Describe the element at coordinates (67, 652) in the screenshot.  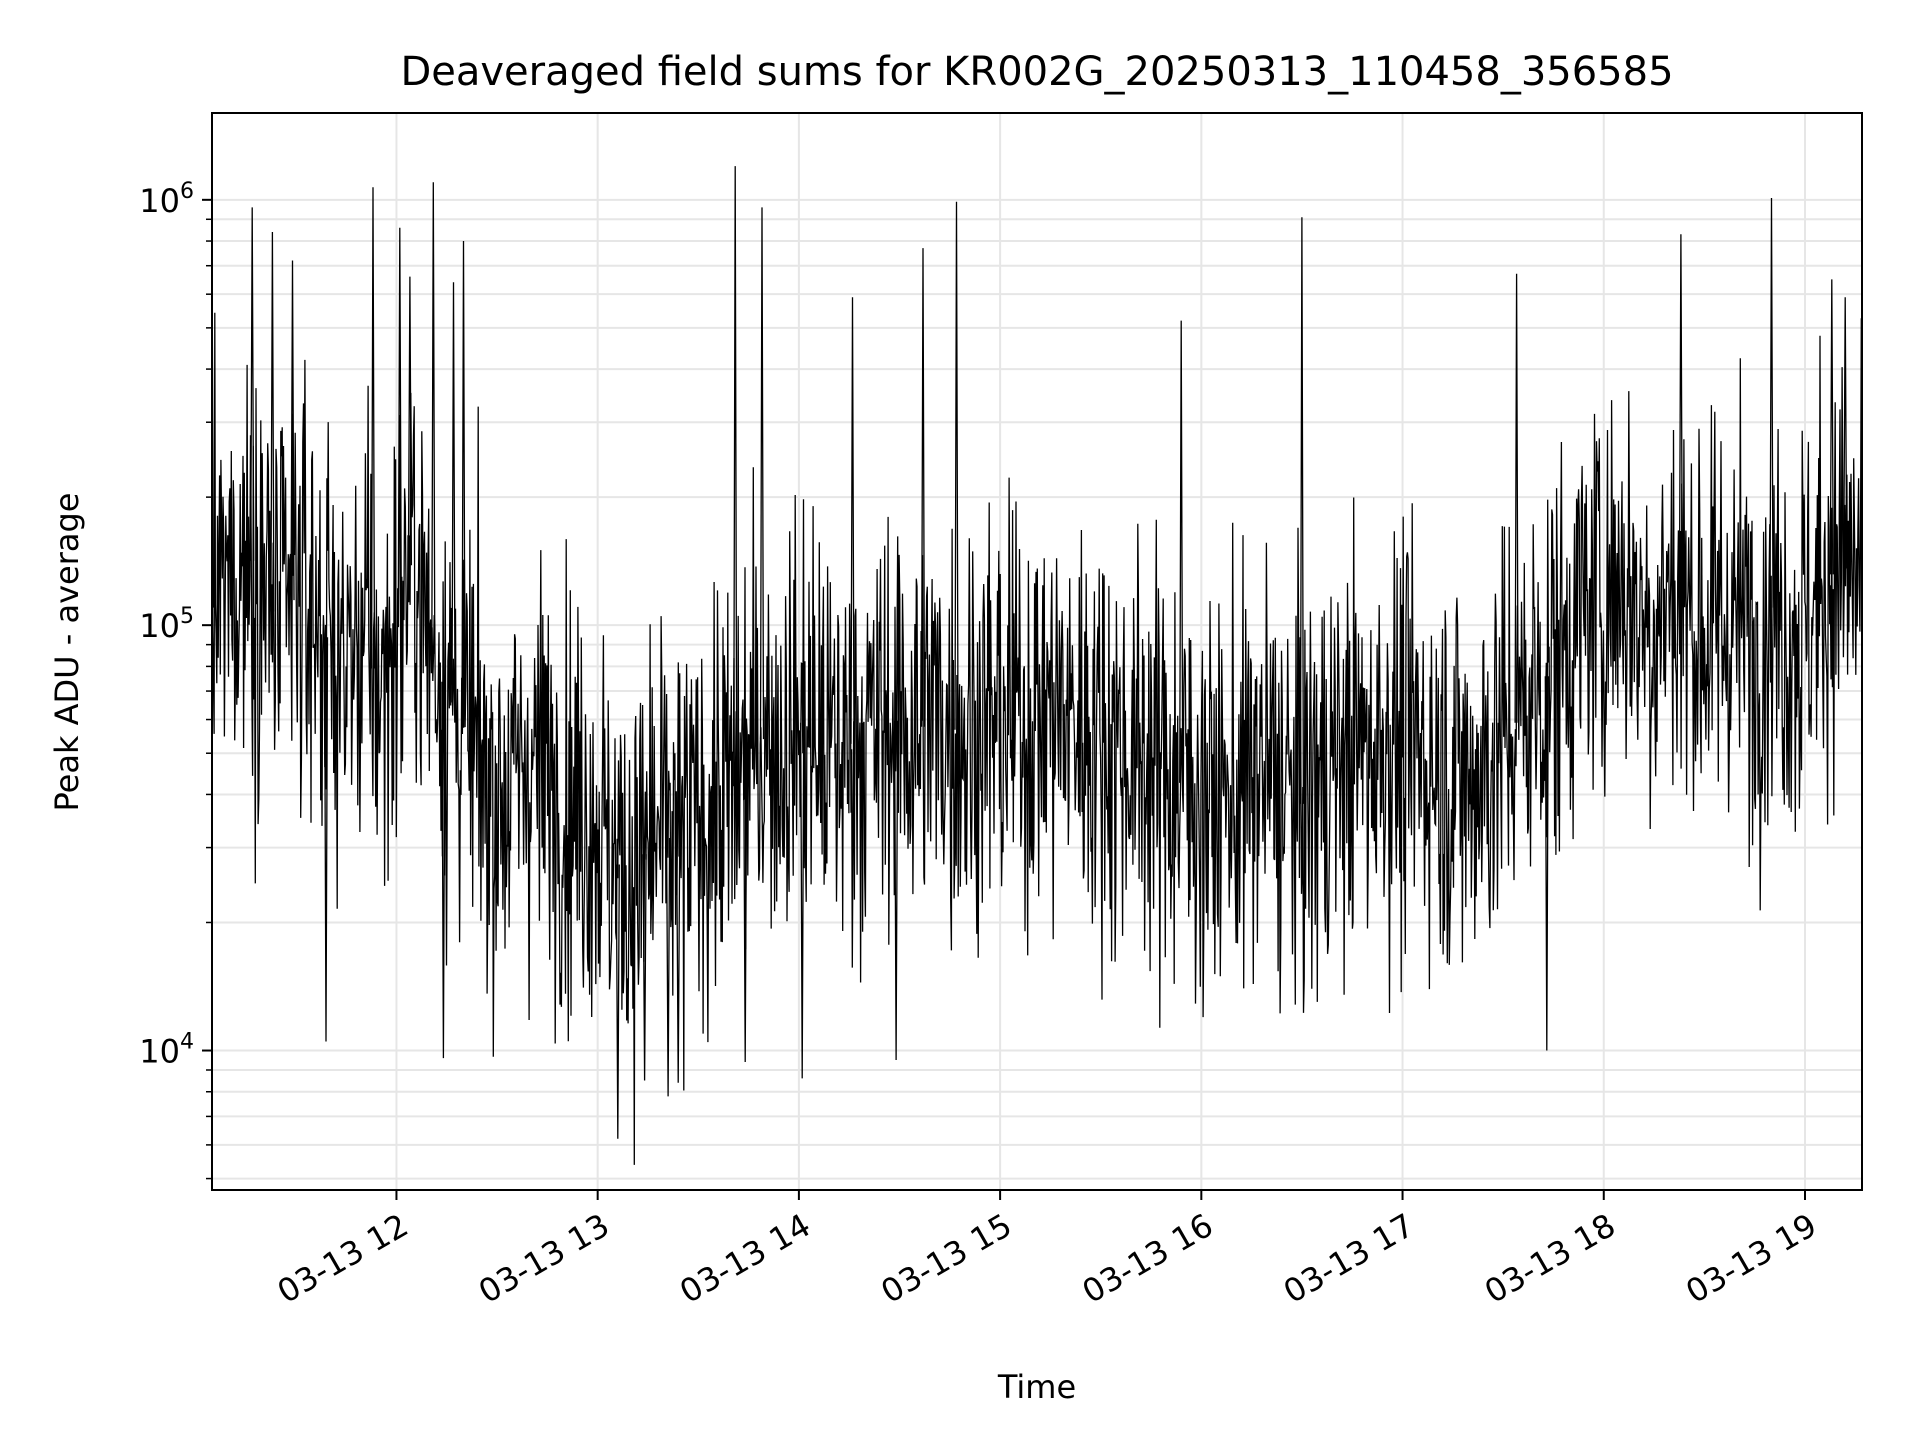
I see `y-axis-label: Peak ADU - average` at that location.